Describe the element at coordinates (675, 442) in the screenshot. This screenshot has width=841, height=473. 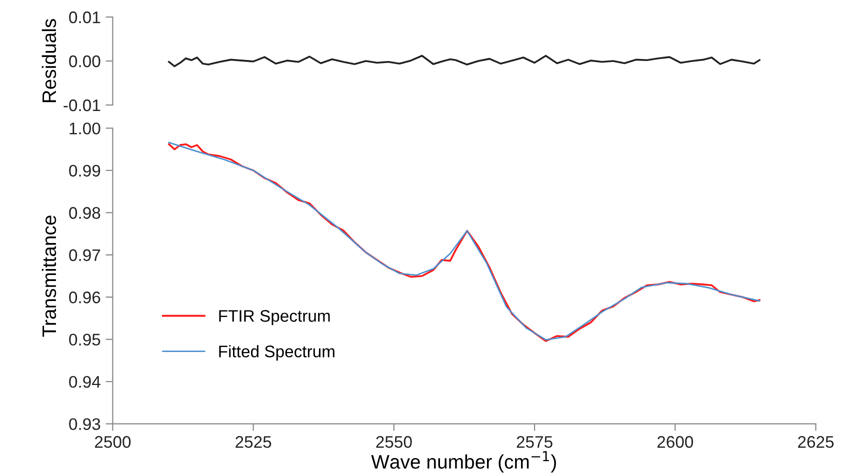
I see `x-tick-label: 2600` at that location.